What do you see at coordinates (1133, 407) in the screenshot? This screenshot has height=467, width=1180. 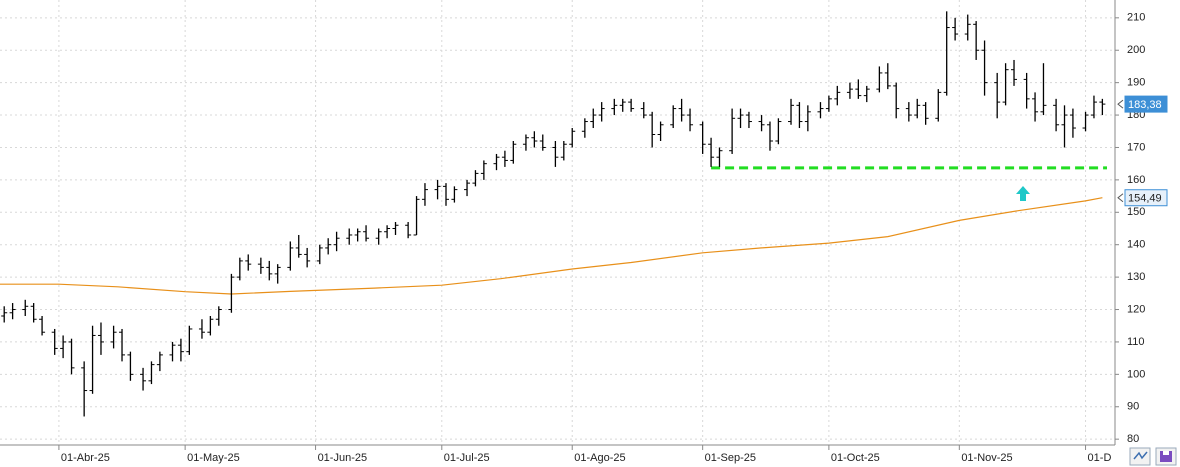 I see `y-tick-label: 90` at bounding box center [1133, 407].